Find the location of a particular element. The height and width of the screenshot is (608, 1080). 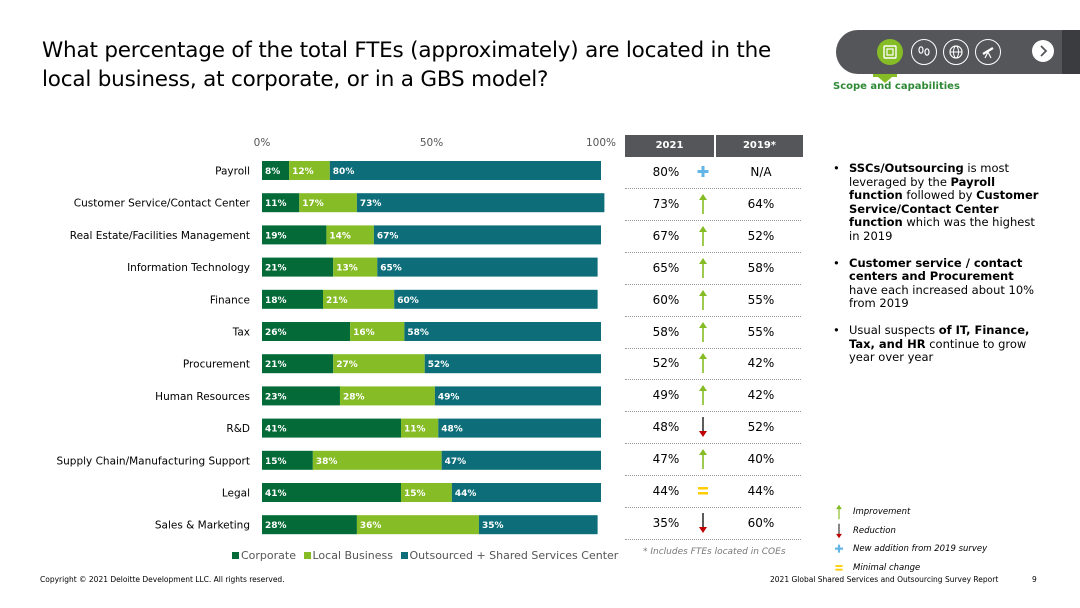

value-2021: 67% is located at coordinates (666, 235).